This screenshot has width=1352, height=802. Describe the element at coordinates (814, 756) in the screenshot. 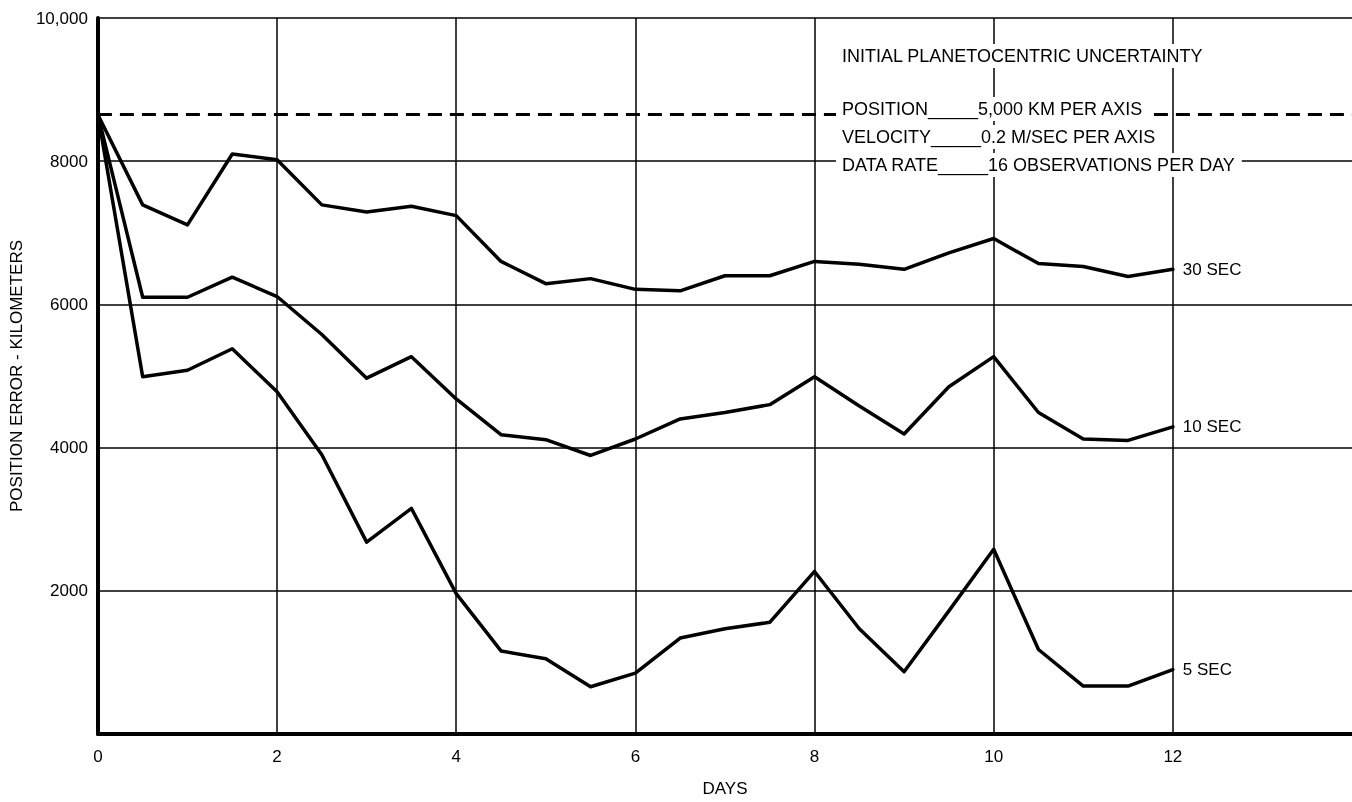

I see `x-tick-label: 8` at that location.